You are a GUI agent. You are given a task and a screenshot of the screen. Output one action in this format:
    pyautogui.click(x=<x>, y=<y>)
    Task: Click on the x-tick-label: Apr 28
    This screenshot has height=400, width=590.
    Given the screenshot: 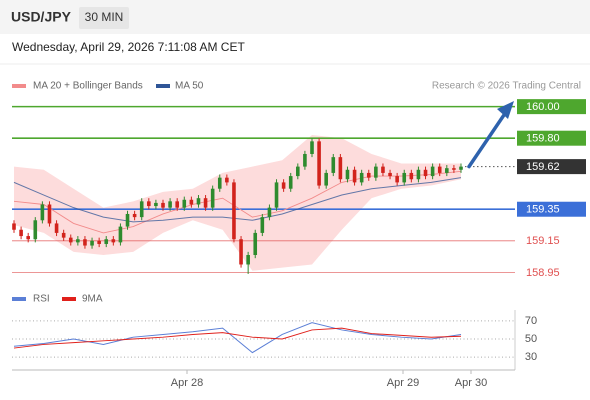 What is the action you would take?
    pyautogui.click(x=187, y=383)
    